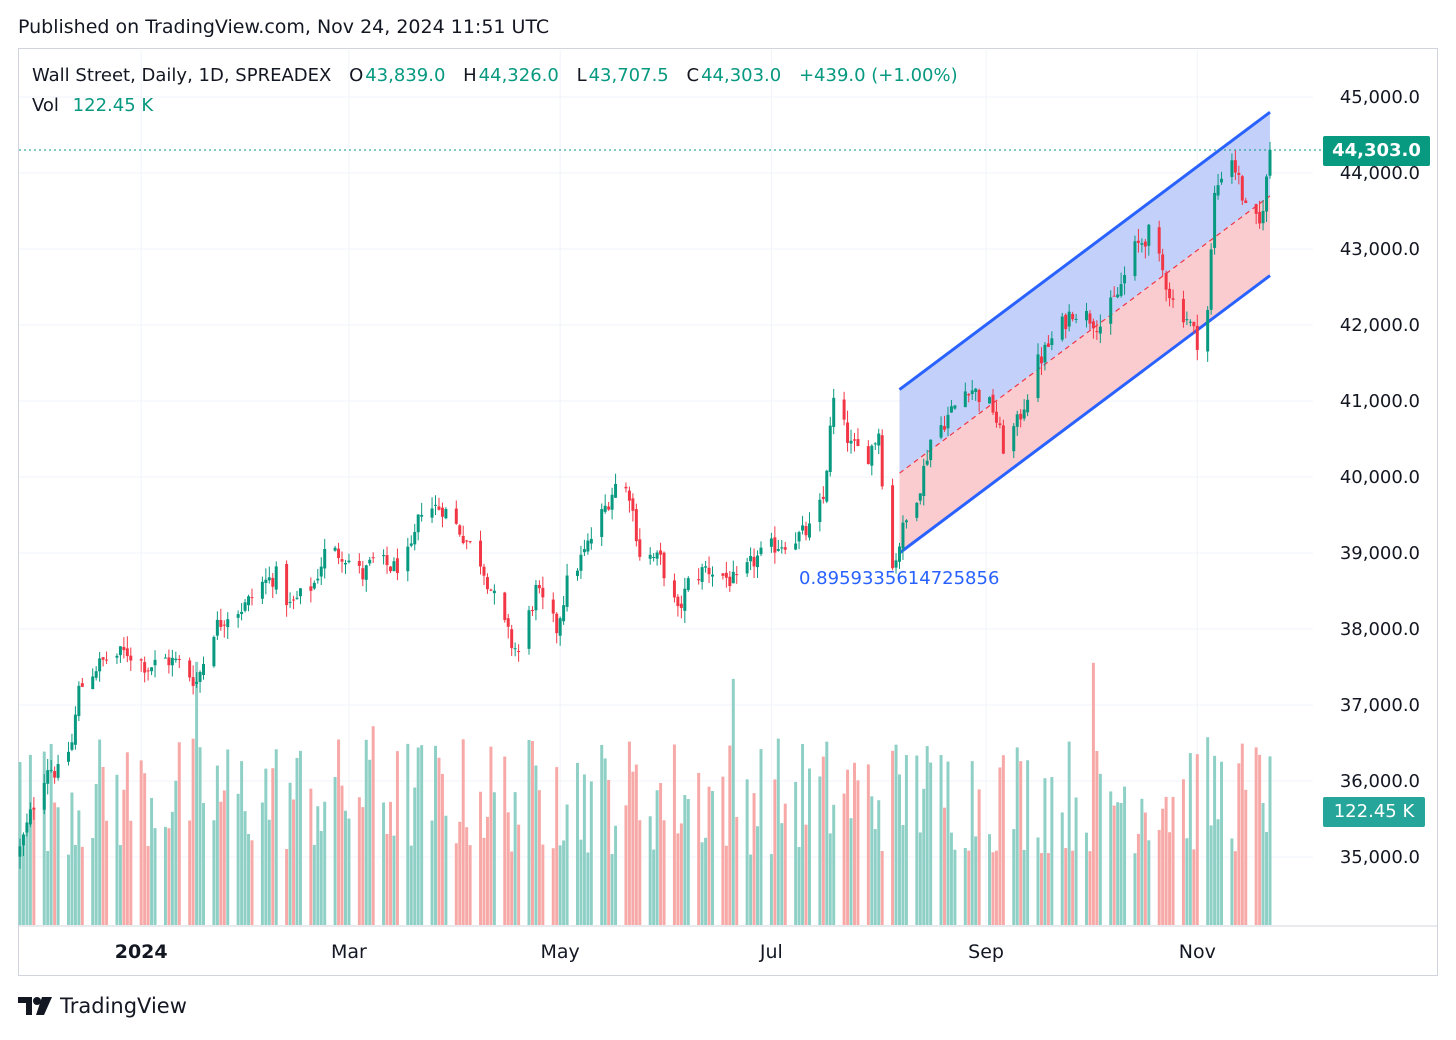 This screenshot has height=1040, width=1456. I want to click on tradingview-brand: TradingView, so click(102, 1006).